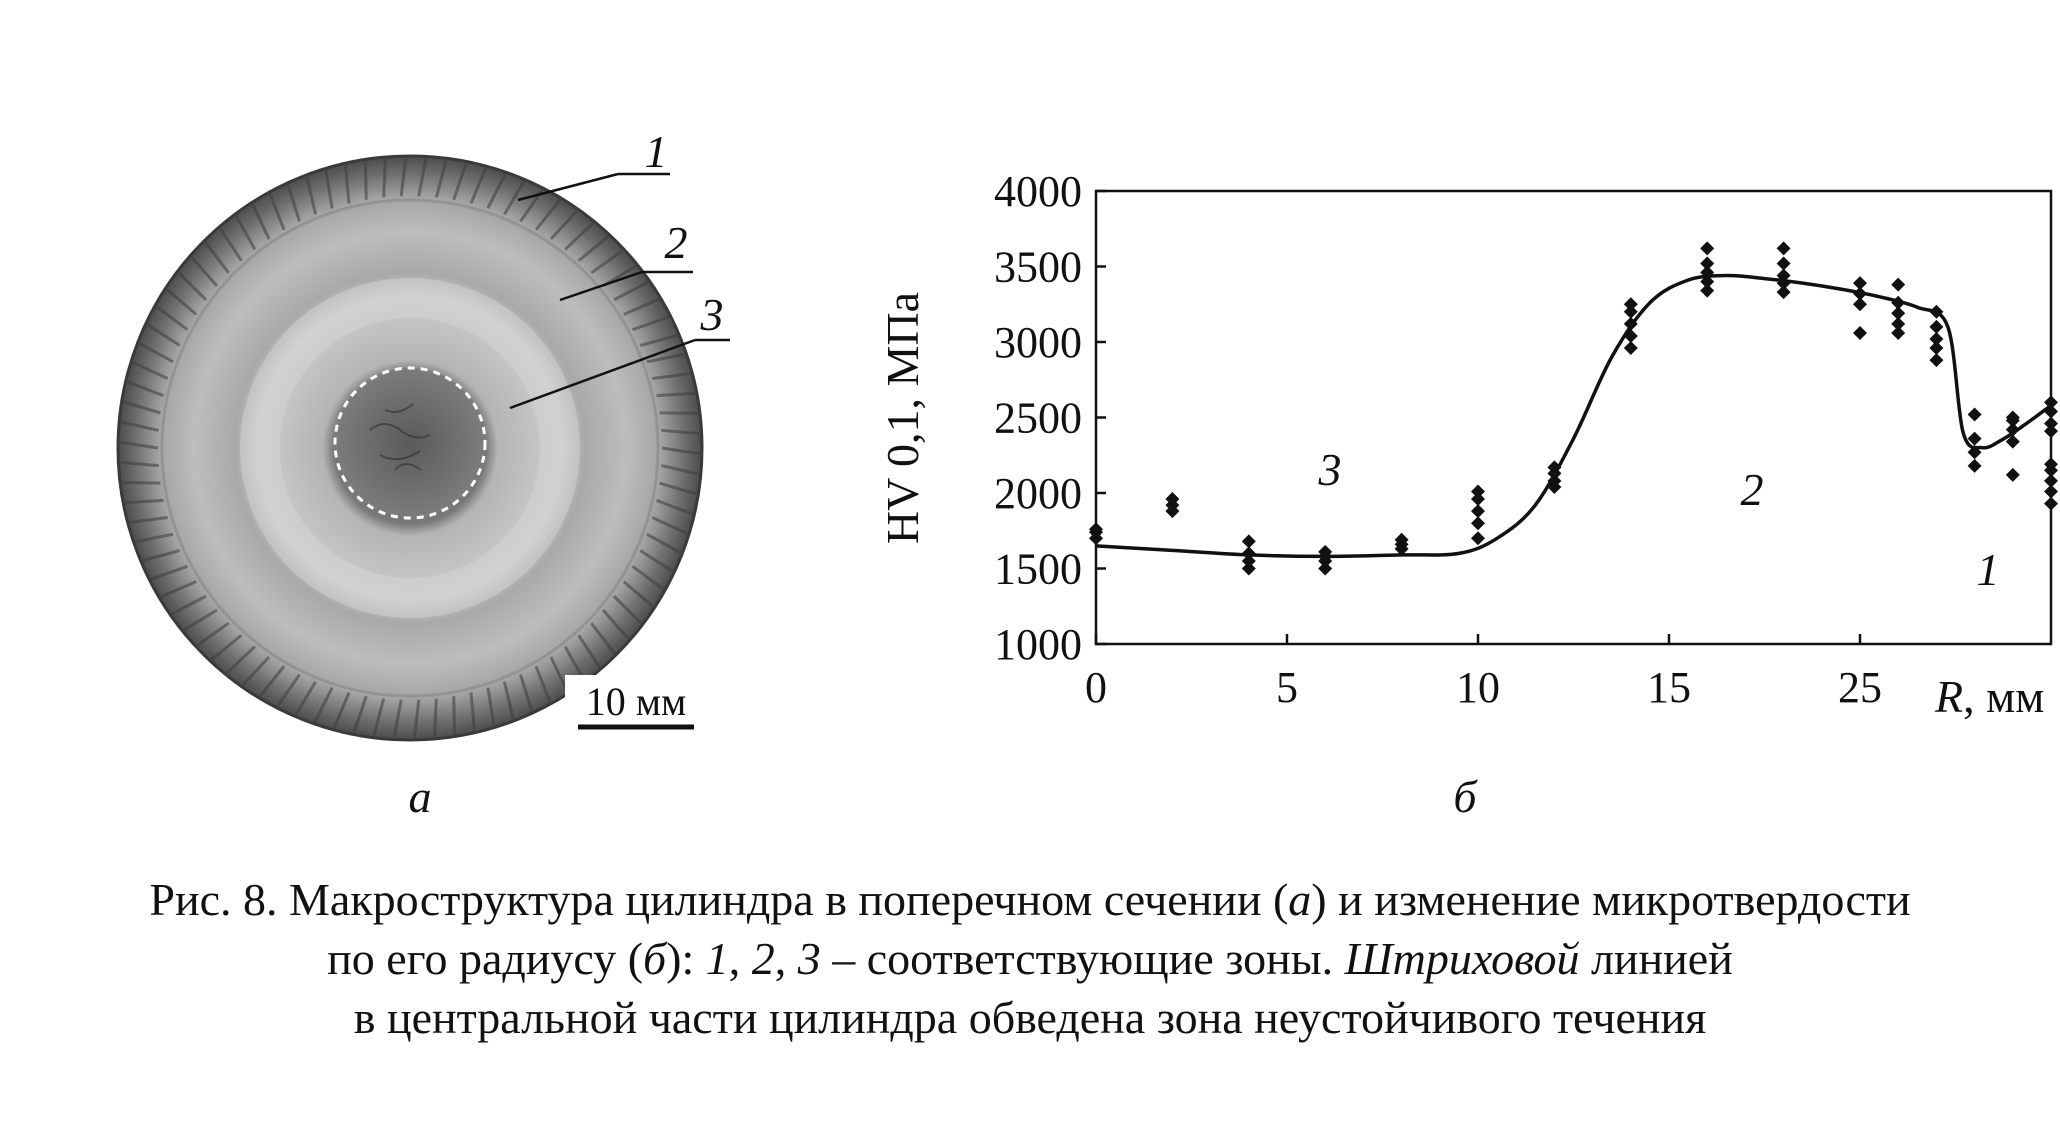 This screenshot has width=2060, height=1146. Describe the element at coordinates (1478, 687) in the screenshot. I see `x-tick-label: 10` at that location.